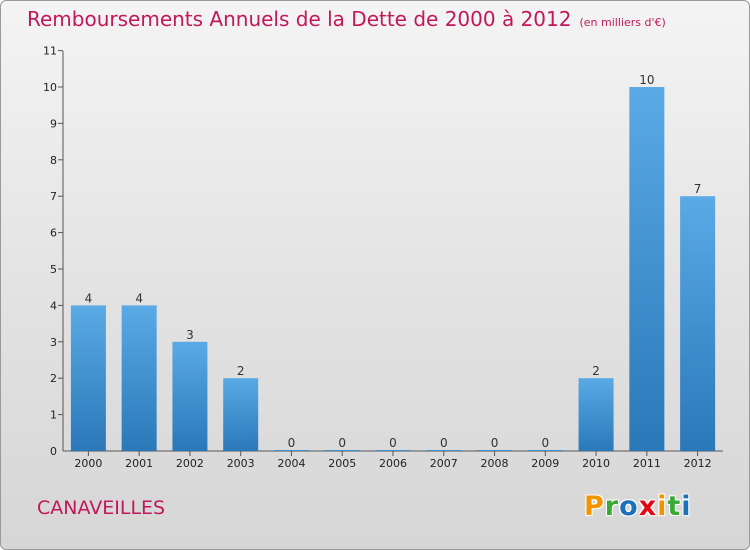  Describe the element at coordinates (342, 450) in the screenshot. I see `bar-2005` at that location.